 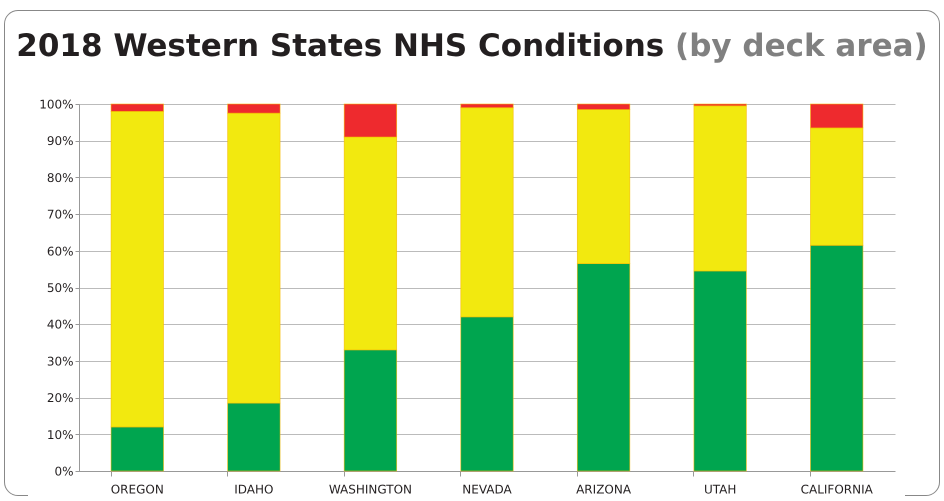 What do you see at coordinates (487, 489) in the screenshot?
I see `x-tick-label: NEVADA` at bounding box center [487, 489].